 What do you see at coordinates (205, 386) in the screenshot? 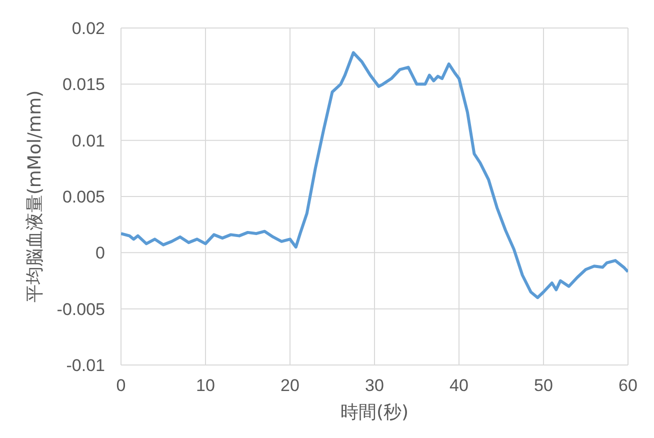
I see `x-tick-label: 10` at bounding box center [205, 386].